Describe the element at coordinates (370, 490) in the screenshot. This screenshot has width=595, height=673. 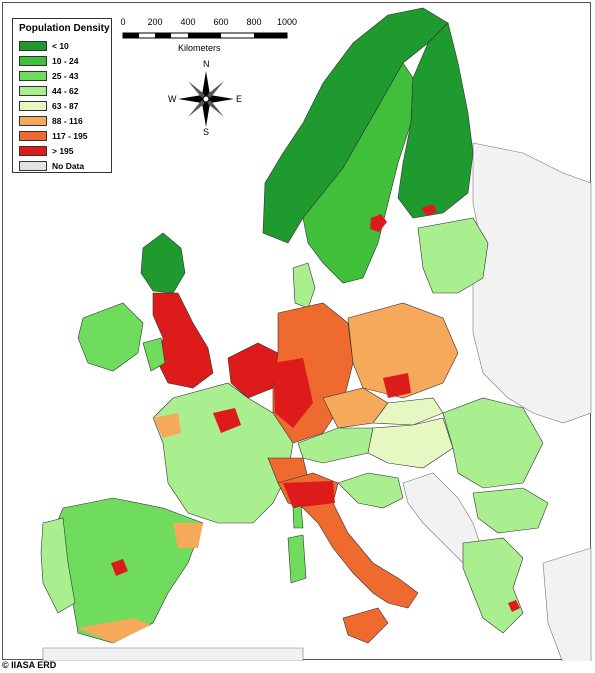
I see `slovenia-croatia` at that location.